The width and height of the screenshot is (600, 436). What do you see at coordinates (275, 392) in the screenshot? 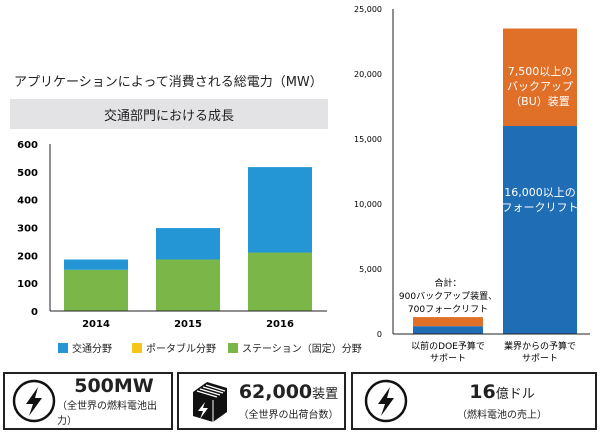
I see `stat-value: 62,000` at bounding box center [275, 392].